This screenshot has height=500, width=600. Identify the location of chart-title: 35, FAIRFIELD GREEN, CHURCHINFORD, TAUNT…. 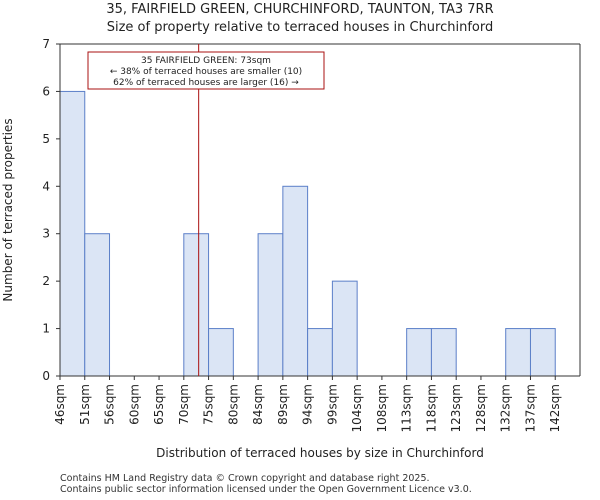
(299, 9).